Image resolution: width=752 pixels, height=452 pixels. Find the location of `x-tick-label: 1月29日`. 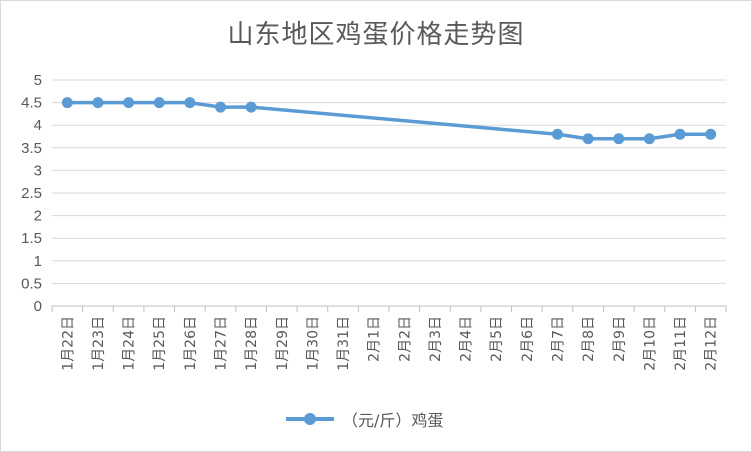

x-tick-label: 1月29日 is located at coordinates (283, 343).